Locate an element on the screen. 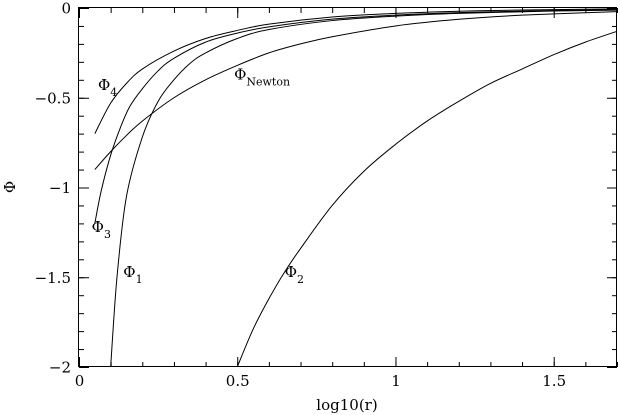 The height and width of the screenshot is (415, 620). curve-label-subscript: 1 is located at coordinates (139, 279).